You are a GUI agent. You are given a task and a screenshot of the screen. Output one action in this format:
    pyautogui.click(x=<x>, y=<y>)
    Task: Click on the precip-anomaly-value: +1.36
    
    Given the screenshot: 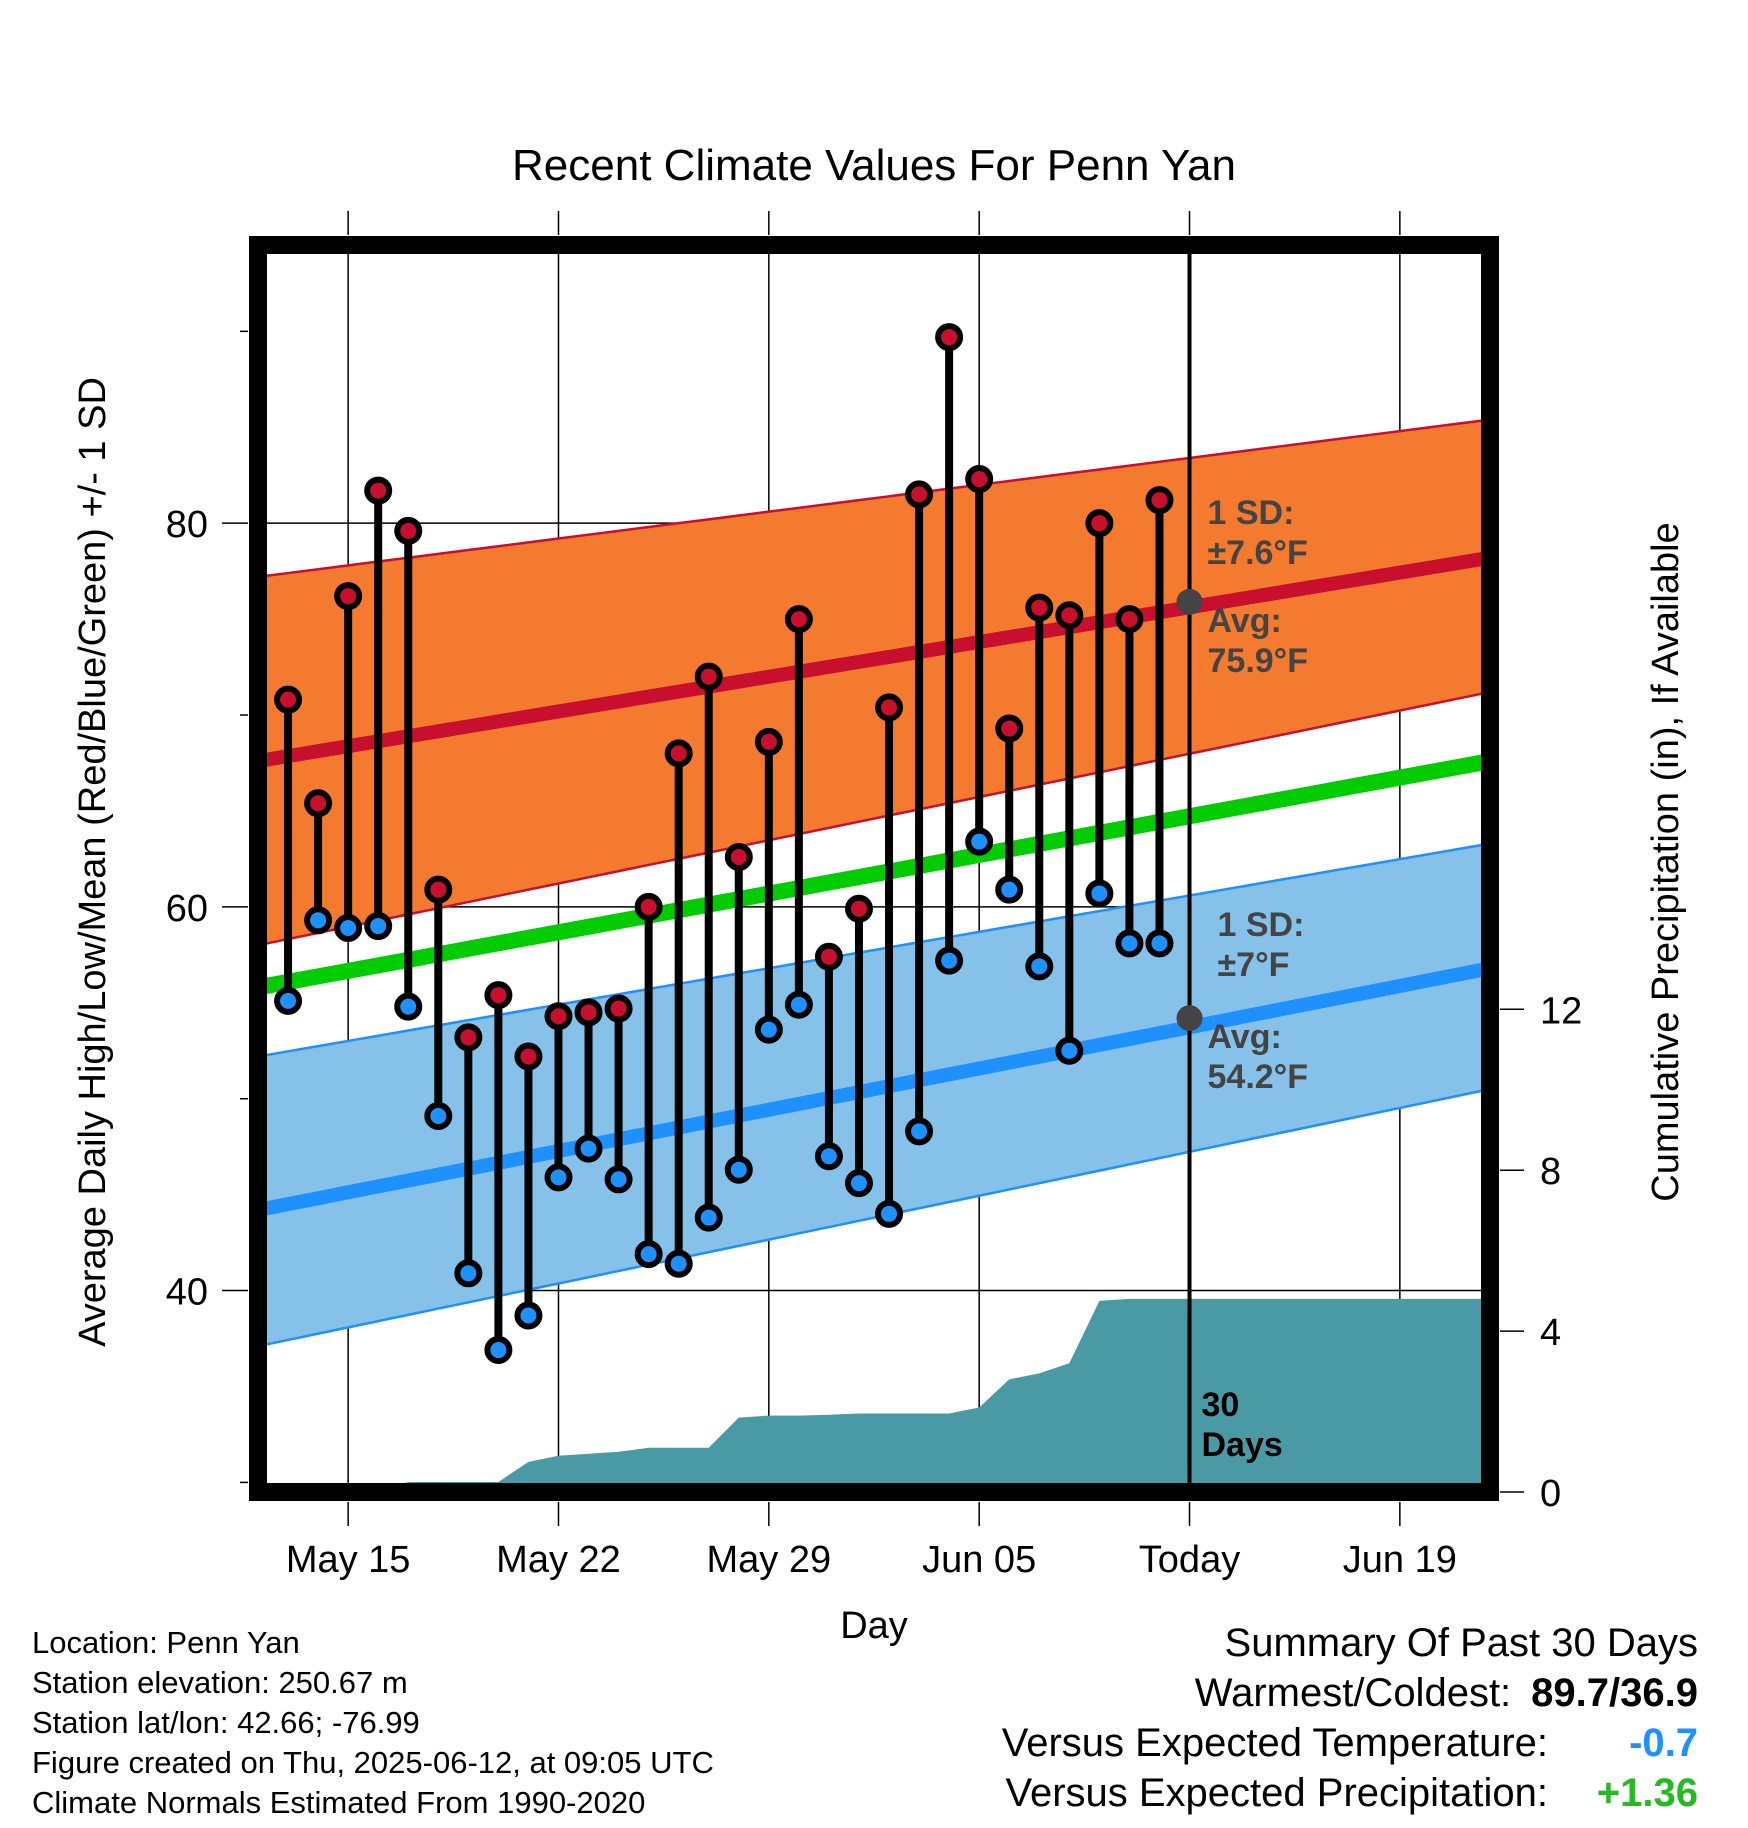 What is the action you would take?
    pyautogui.click(x=1647, y=1793)
    